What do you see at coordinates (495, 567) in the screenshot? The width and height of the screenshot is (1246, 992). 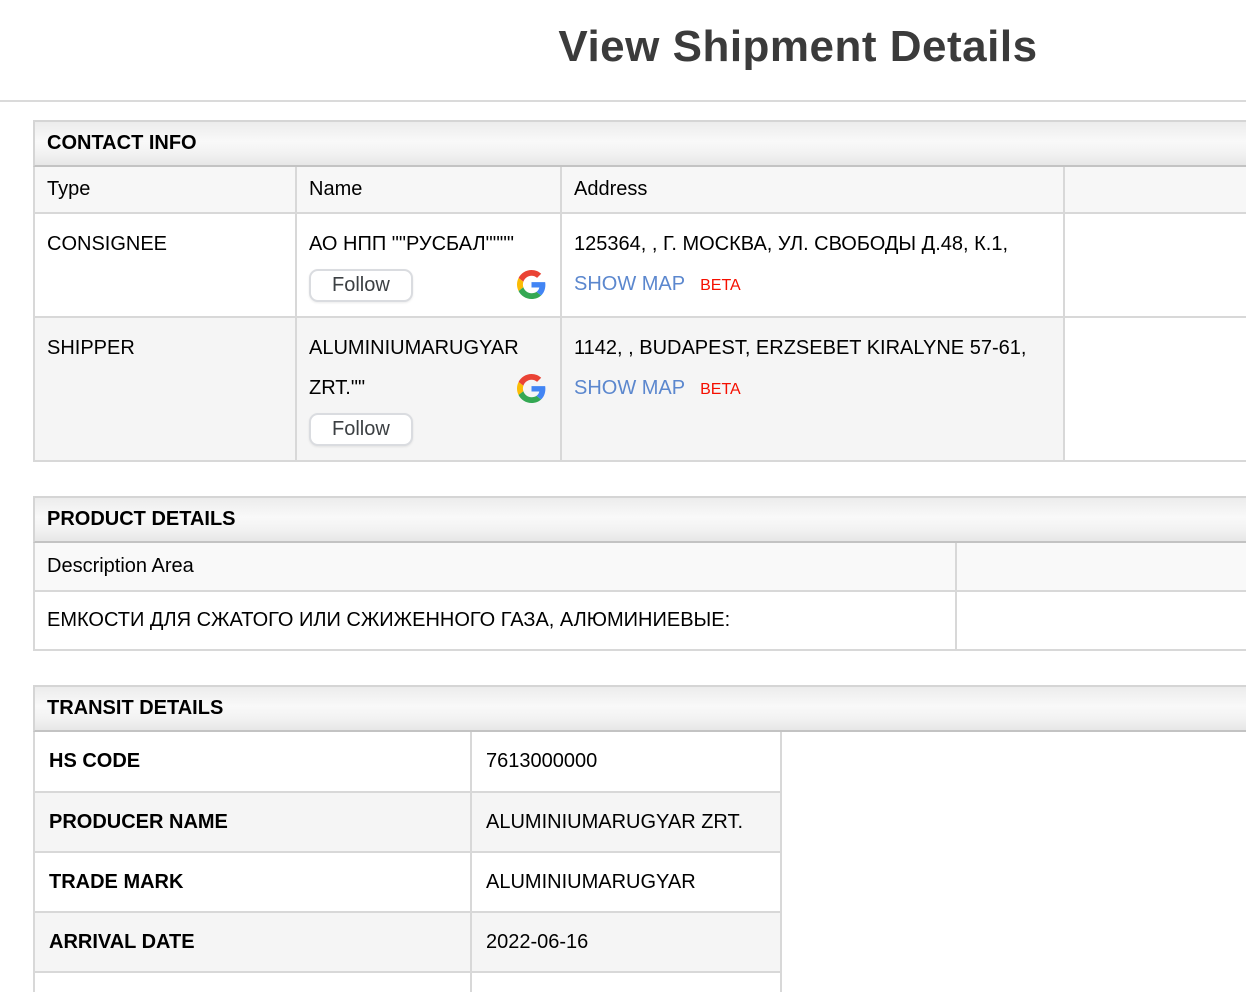 I see `description-area-header: Description Area` at bounding box center [495, 567].